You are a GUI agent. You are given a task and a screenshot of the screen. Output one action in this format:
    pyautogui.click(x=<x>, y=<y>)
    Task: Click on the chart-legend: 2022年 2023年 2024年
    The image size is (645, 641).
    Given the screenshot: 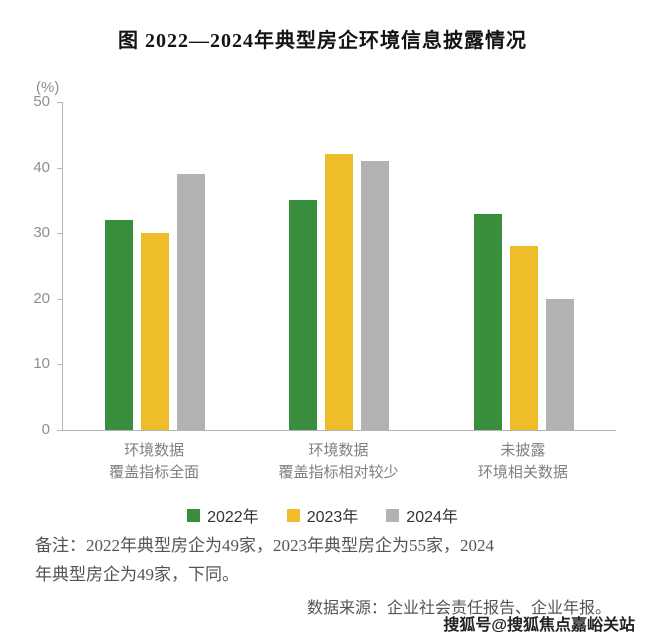 What is the action you would take?
    pyautogui.click(x=322, y=515)
    